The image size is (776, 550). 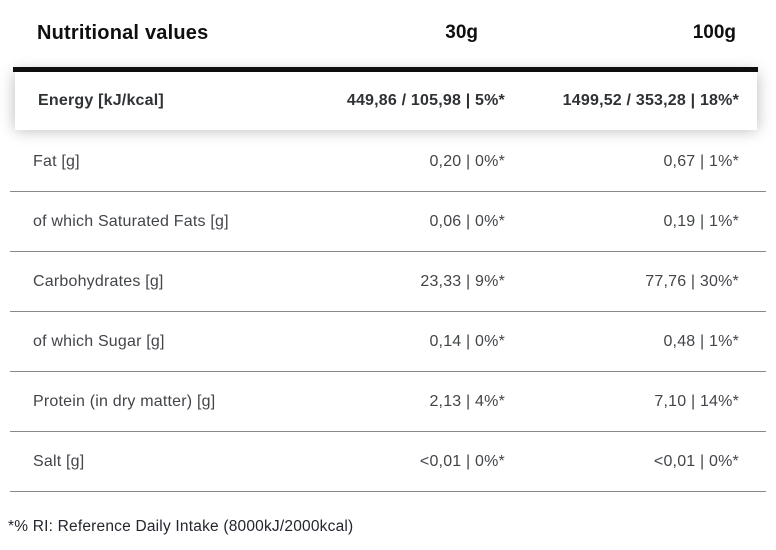 I want to click on row-value-30g: 2,13 | 4%*, so click(x=467, y=401).